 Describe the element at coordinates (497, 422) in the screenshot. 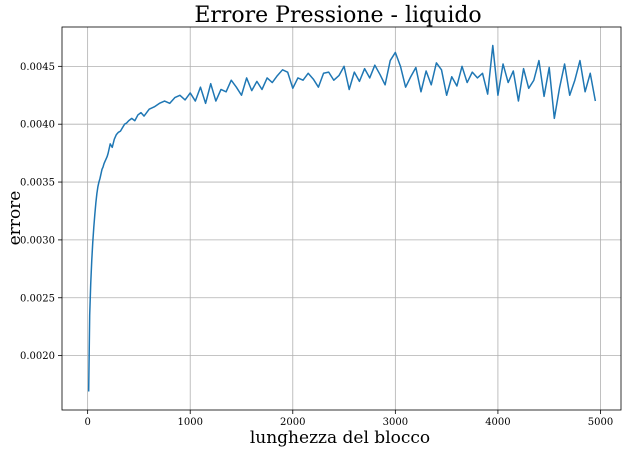

I see `x-tick-label: 4000` at that location.